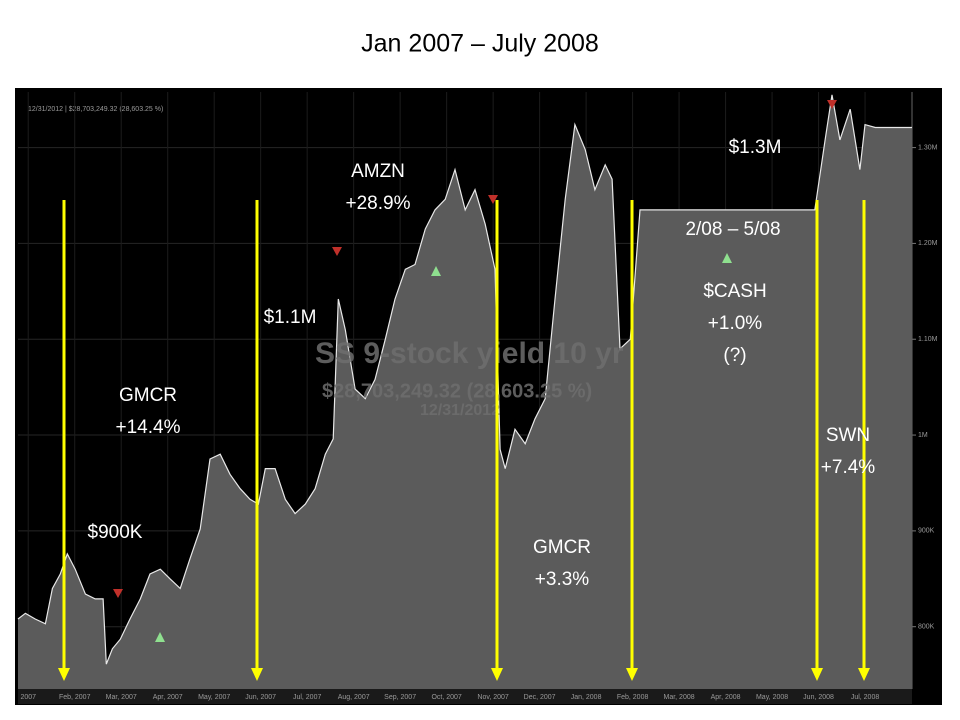 This screenshot has height=720, width=960. Describe the element at coordinates (290, 317) in the screenshot. I see `annotation: $1.1M` at that location.